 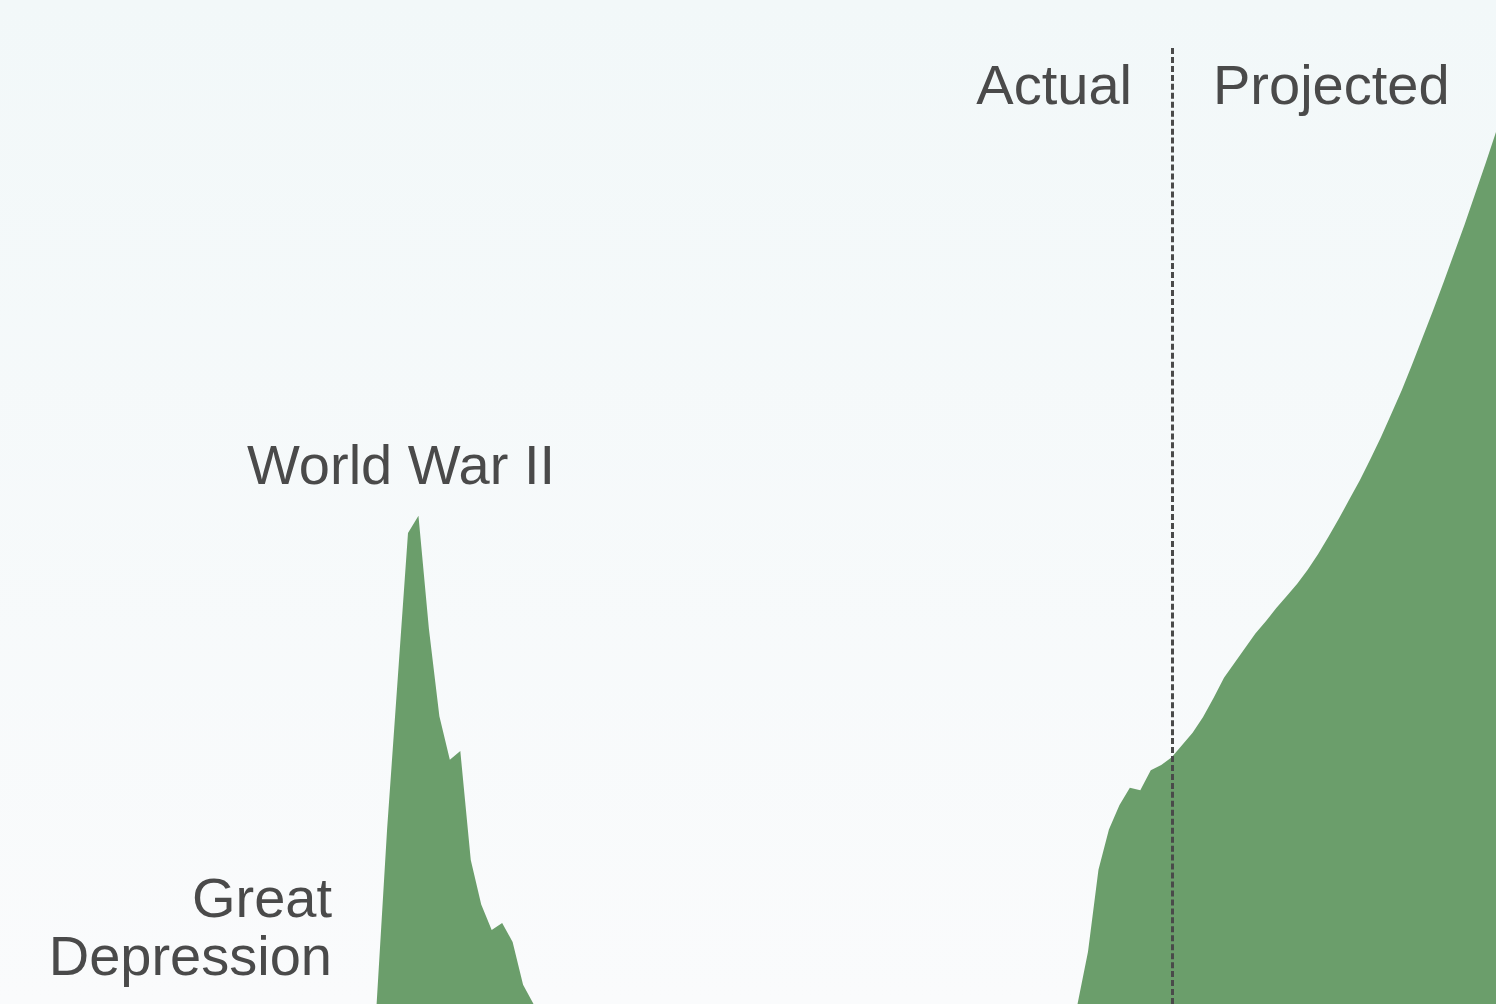 What do you see at coordinates (190, 926) in the screenshot?
I see `annotation: Great Depression` at bounding box center [190, 926].